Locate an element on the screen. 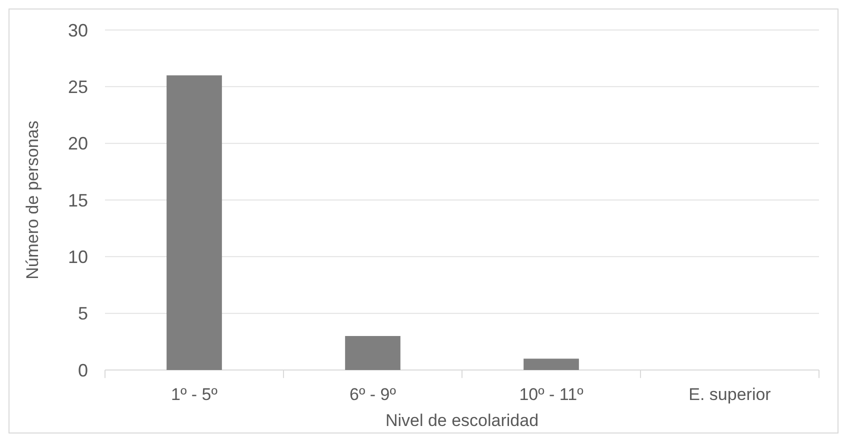  x-tick-label: E. superior is located at coordinates (730, 394).